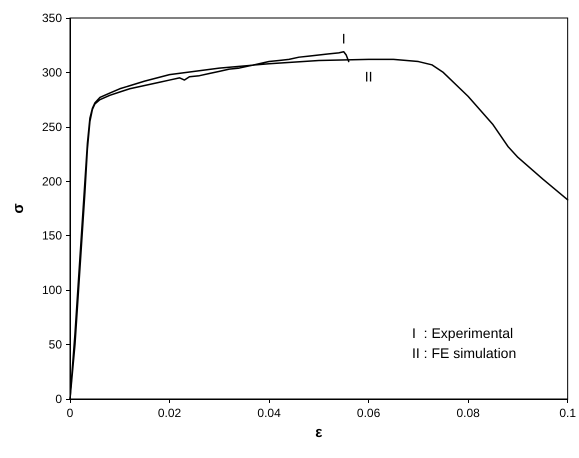  I want to click on x-tick-label: 0.08, so click(468, 413).